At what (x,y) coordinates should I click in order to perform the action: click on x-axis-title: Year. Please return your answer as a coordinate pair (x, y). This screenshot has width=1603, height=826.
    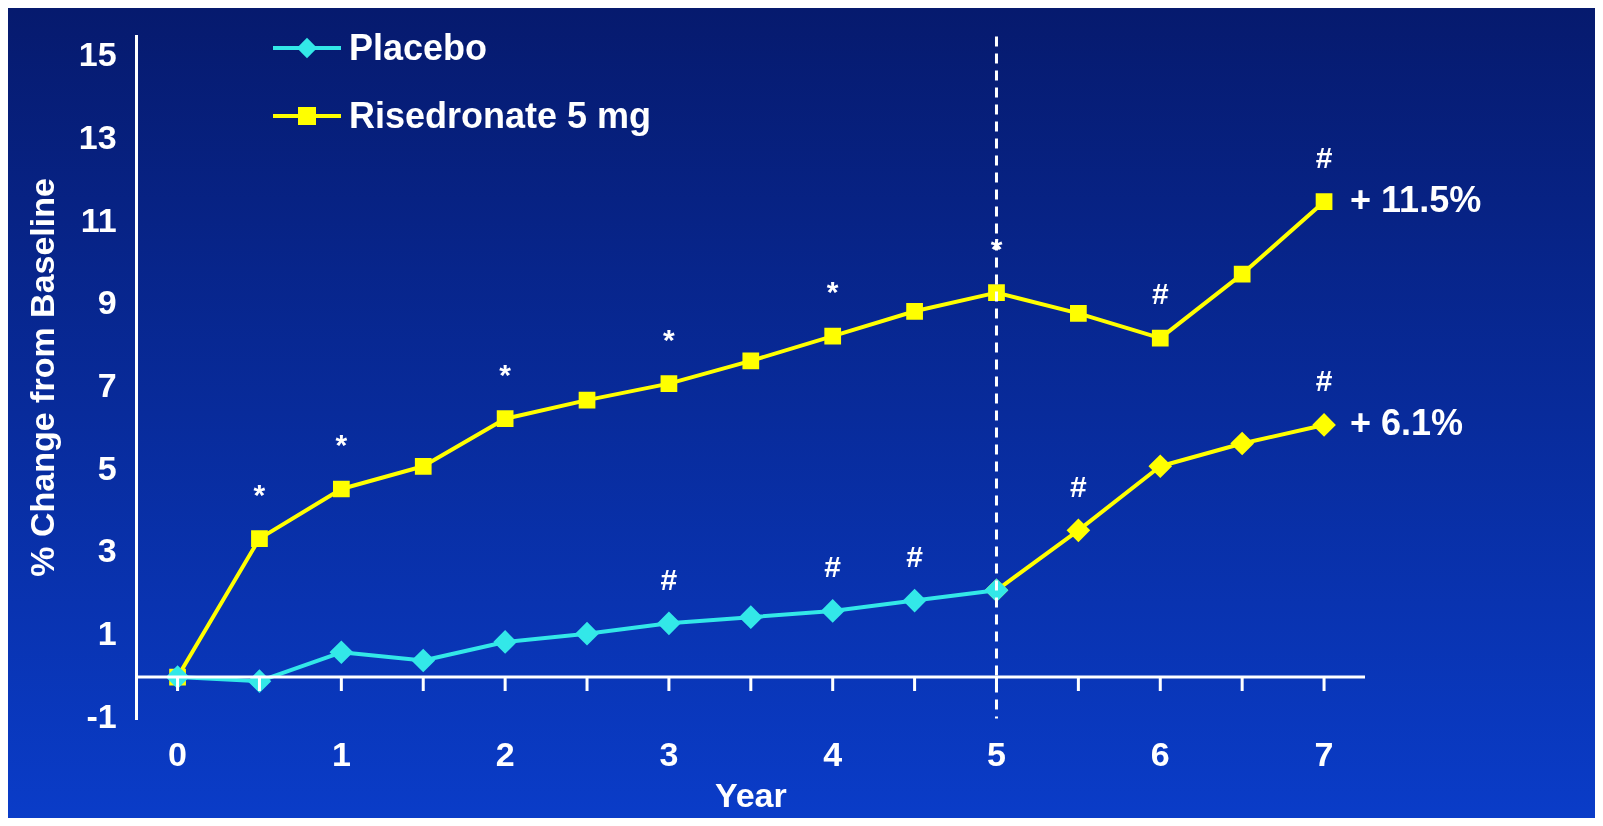
    Looking at the image, I should click on (750, 794).